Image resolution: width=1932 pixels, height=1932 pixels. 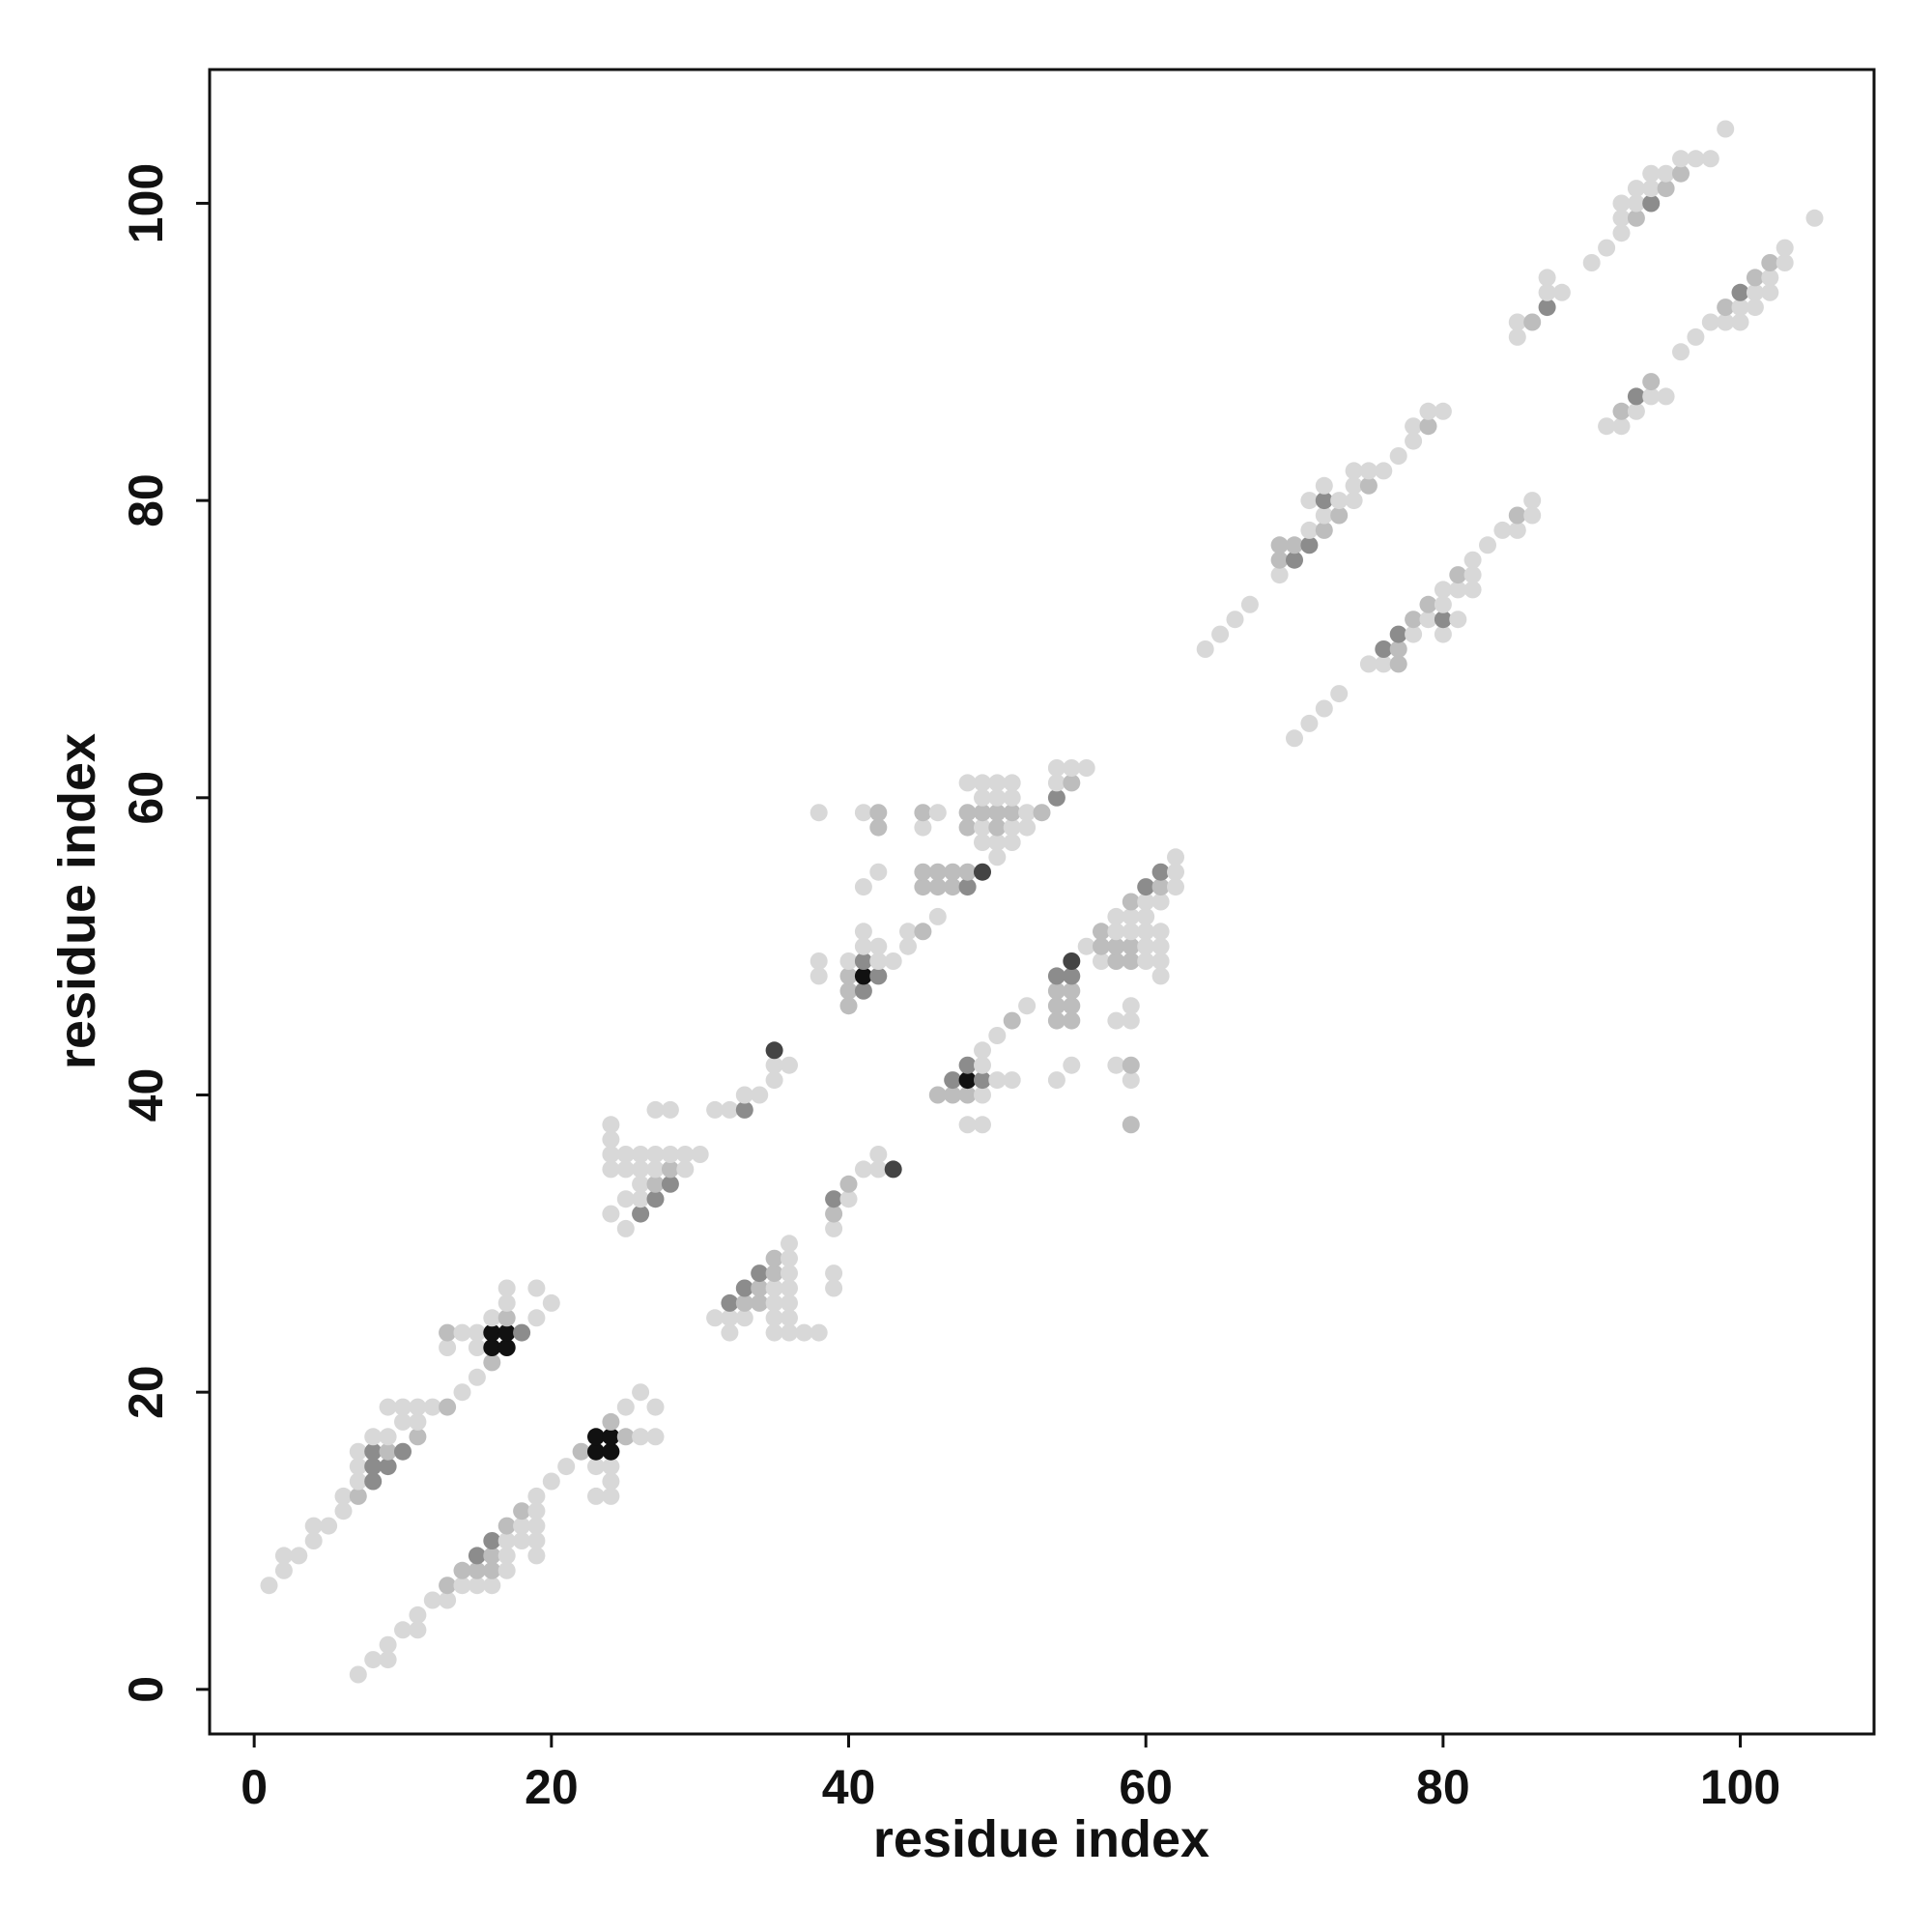 I want to click on y-tick-label: 40, so click(x=146, y=1095).